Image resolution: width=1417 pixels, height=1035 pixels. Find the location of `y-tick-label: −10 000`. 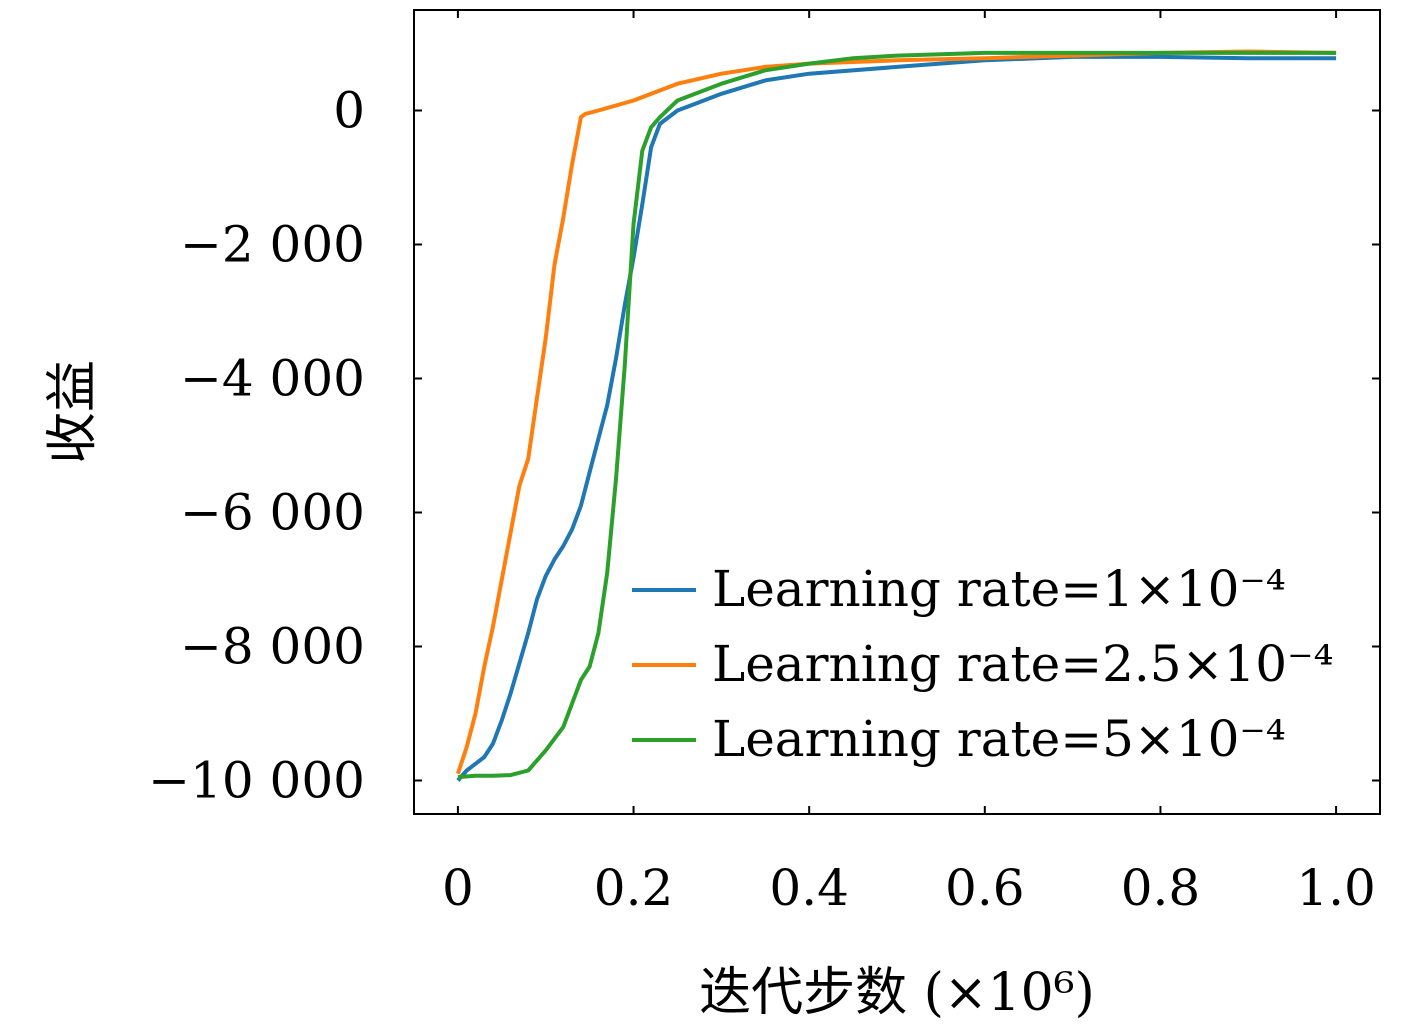

y-tick-label: −10 000 is located at coordinates (256, 781).